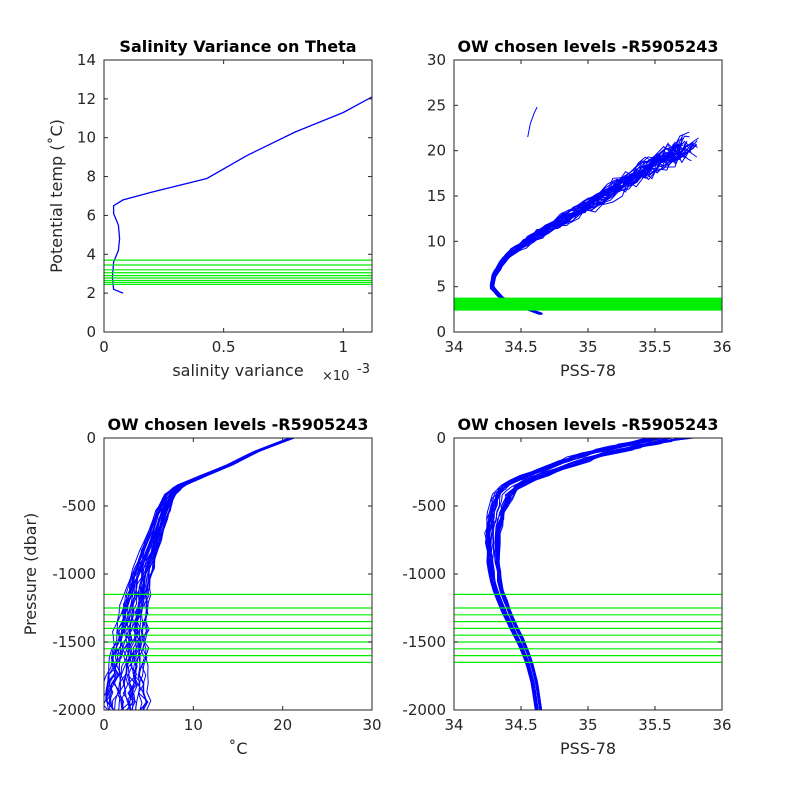  Describe the element at coordinates (91, 293) in the screenshot. I see `y-tick-label: 2` at that location.